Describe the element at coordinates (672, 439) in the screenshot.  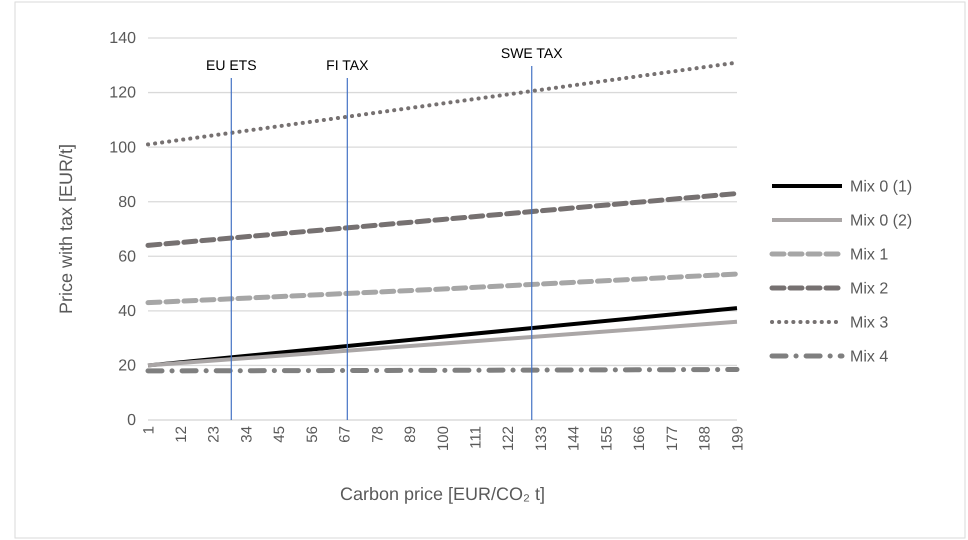
I see `x-tick-label: 177` at that location.